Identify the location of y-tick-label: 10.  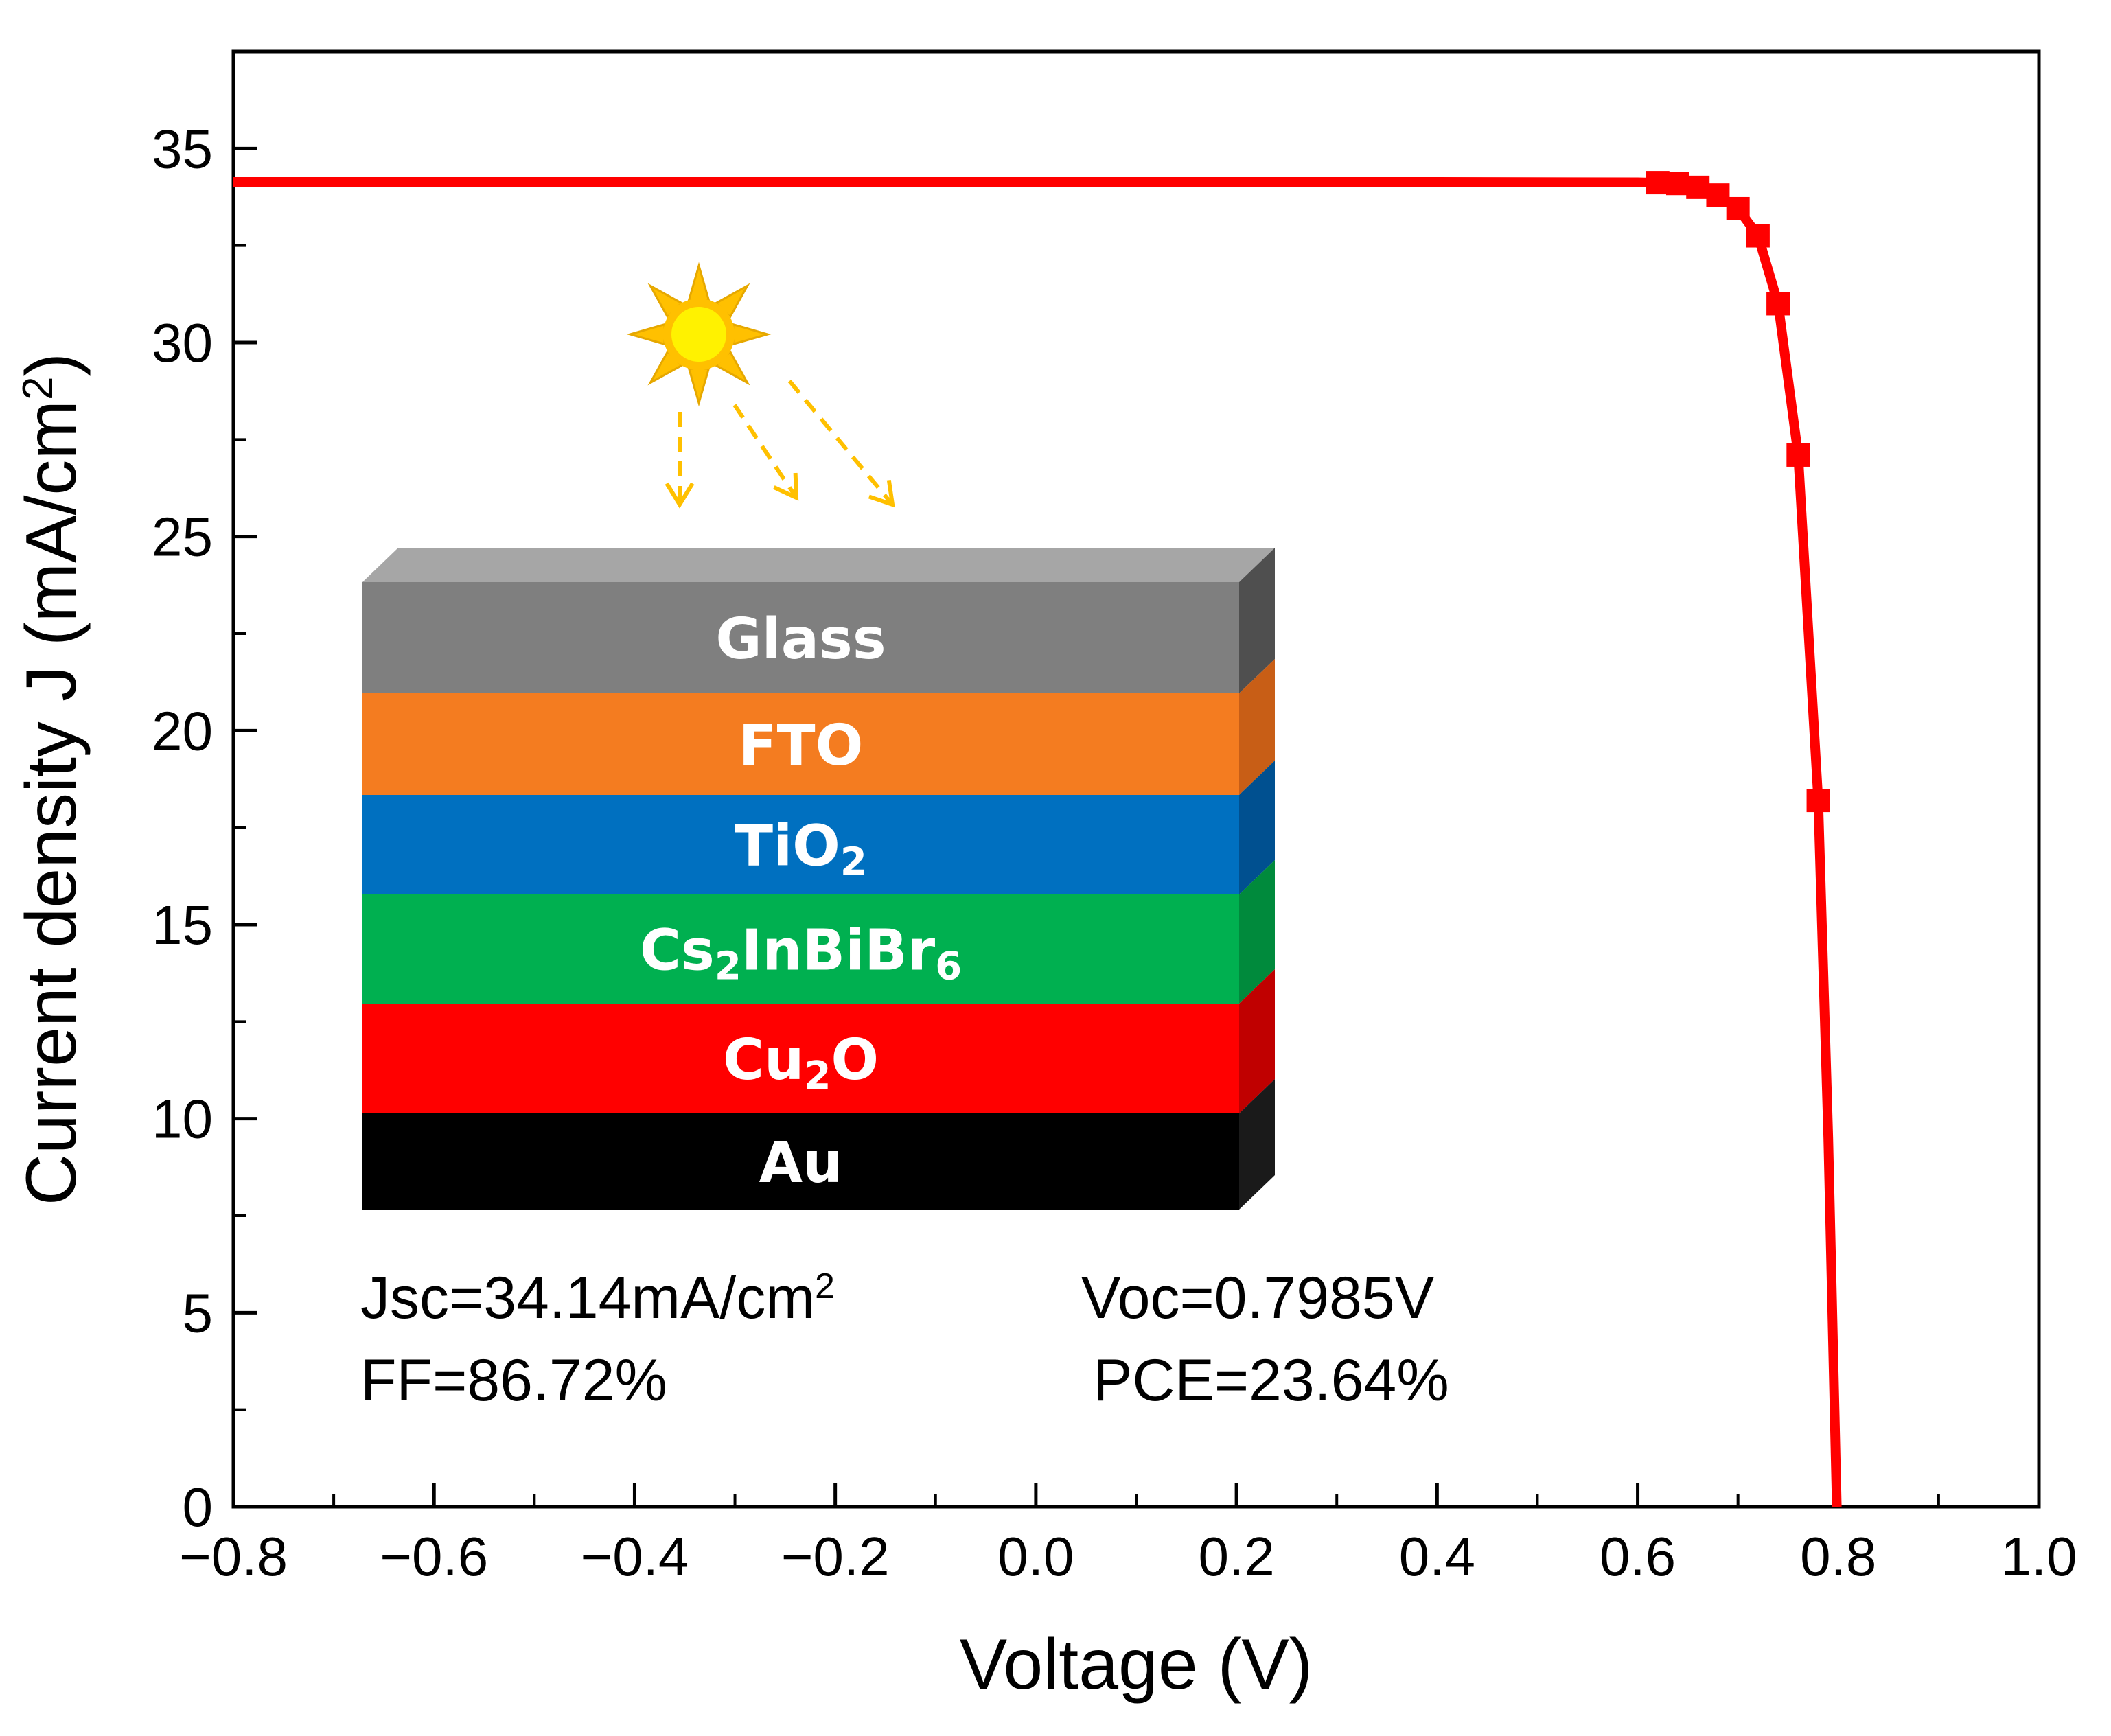
(183, 1119).